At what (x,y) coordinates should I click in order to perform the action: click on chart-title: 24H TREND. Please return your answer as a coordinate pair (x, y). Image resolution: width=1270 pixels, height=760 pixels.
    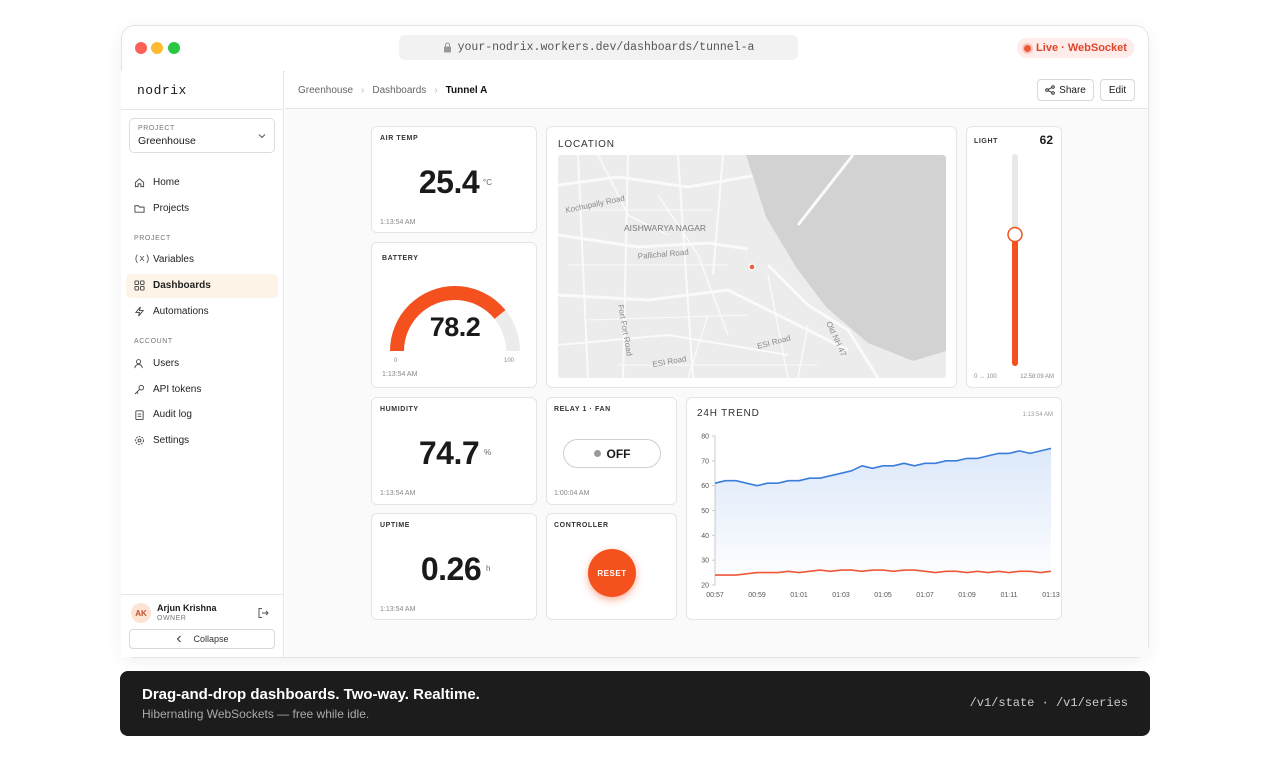
    Looking at the image, I should click on (728, 413).